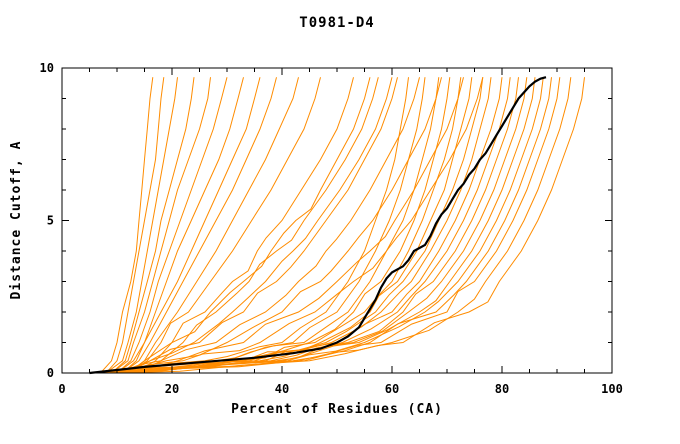  I want to click on x-tick-label: 60, so click(392, 389).